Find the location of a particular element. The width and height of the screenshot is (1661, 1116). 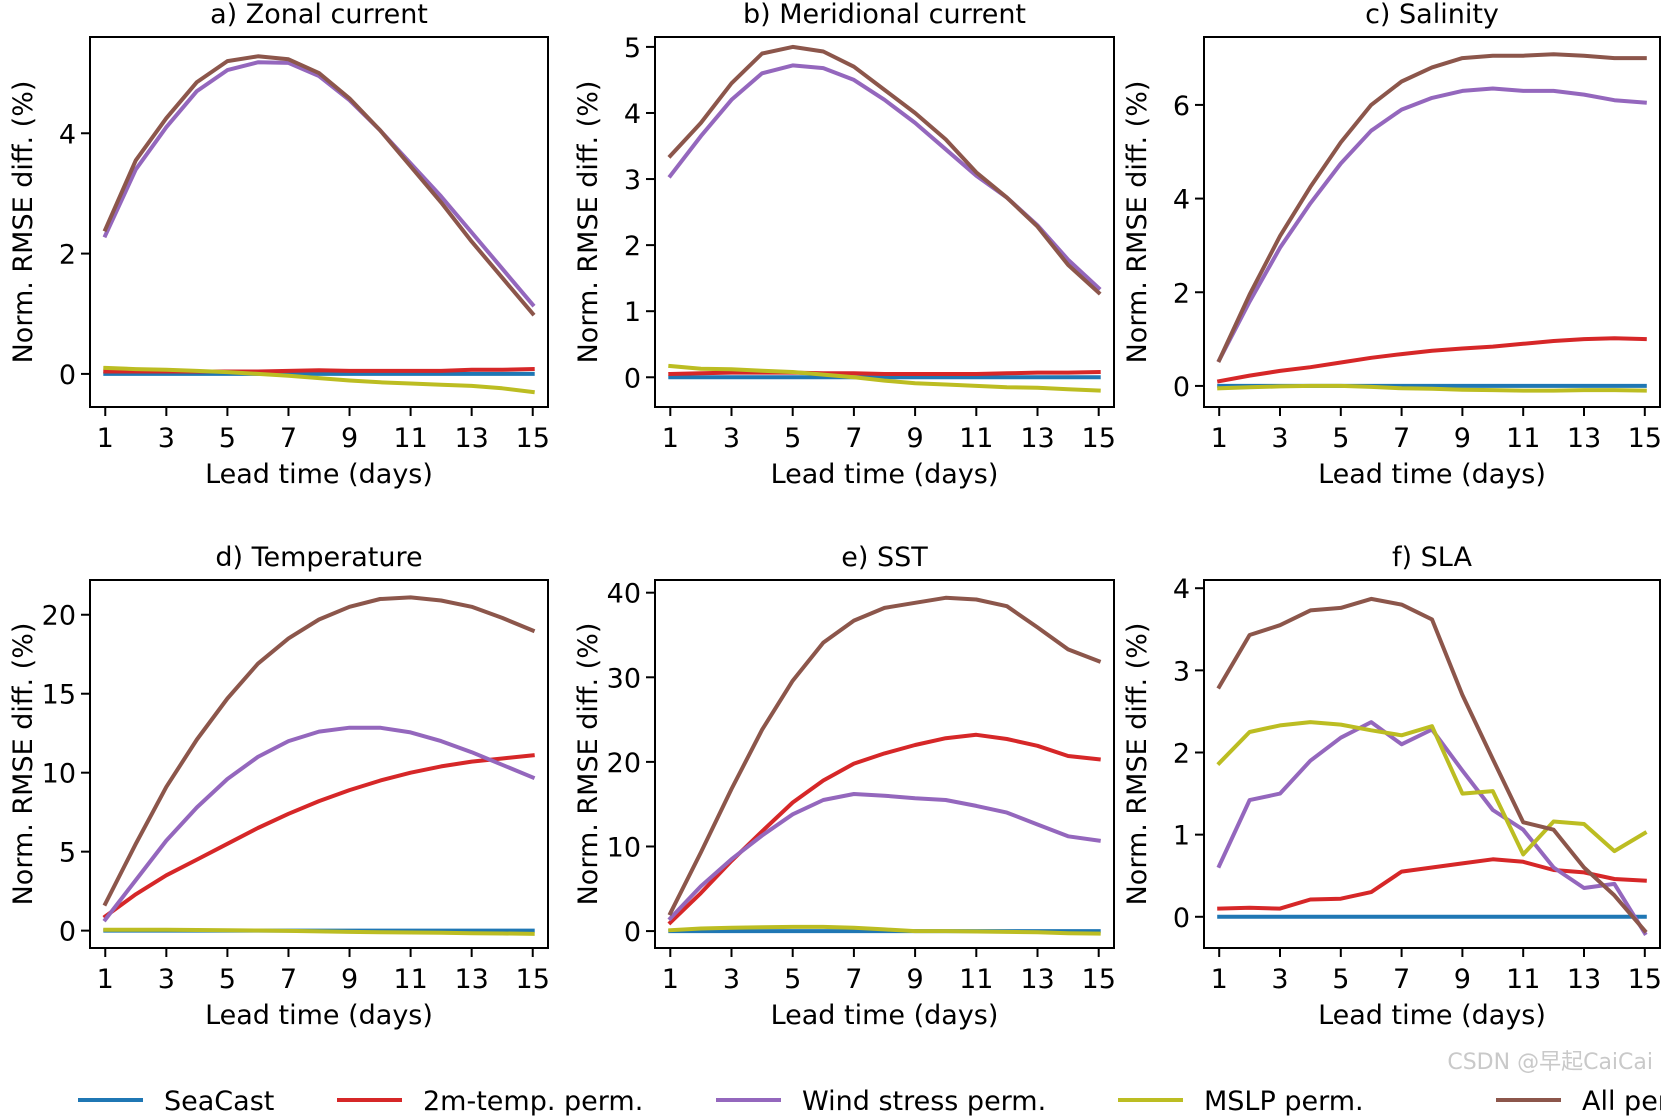

chart-2-ylabel: Norm. RMSE diff. (%) is located at coordinates (588, 222).